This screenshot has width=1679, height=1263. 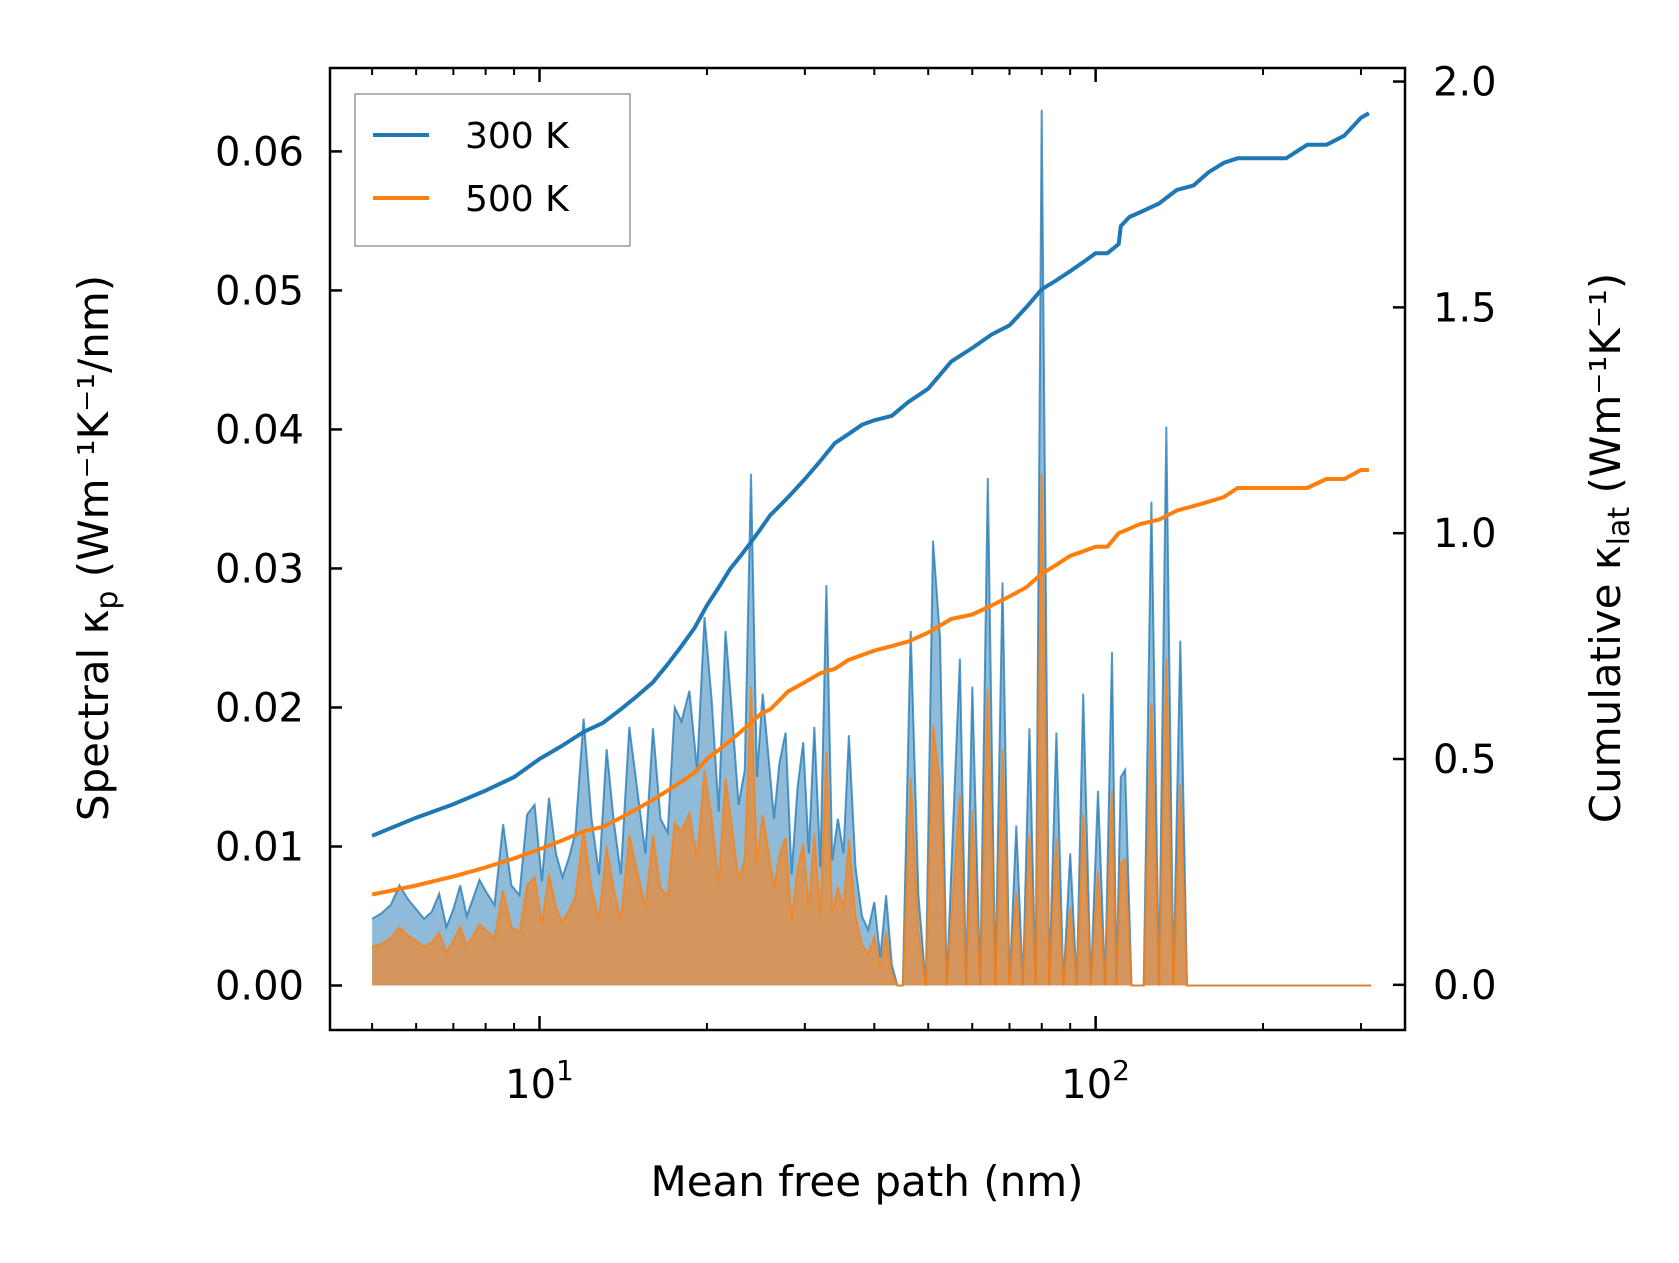 What do you see at coordinates (1465, 534) in the screenshot?
I see `right-tick-label: 1.0` at bounding box center [1465, 534].